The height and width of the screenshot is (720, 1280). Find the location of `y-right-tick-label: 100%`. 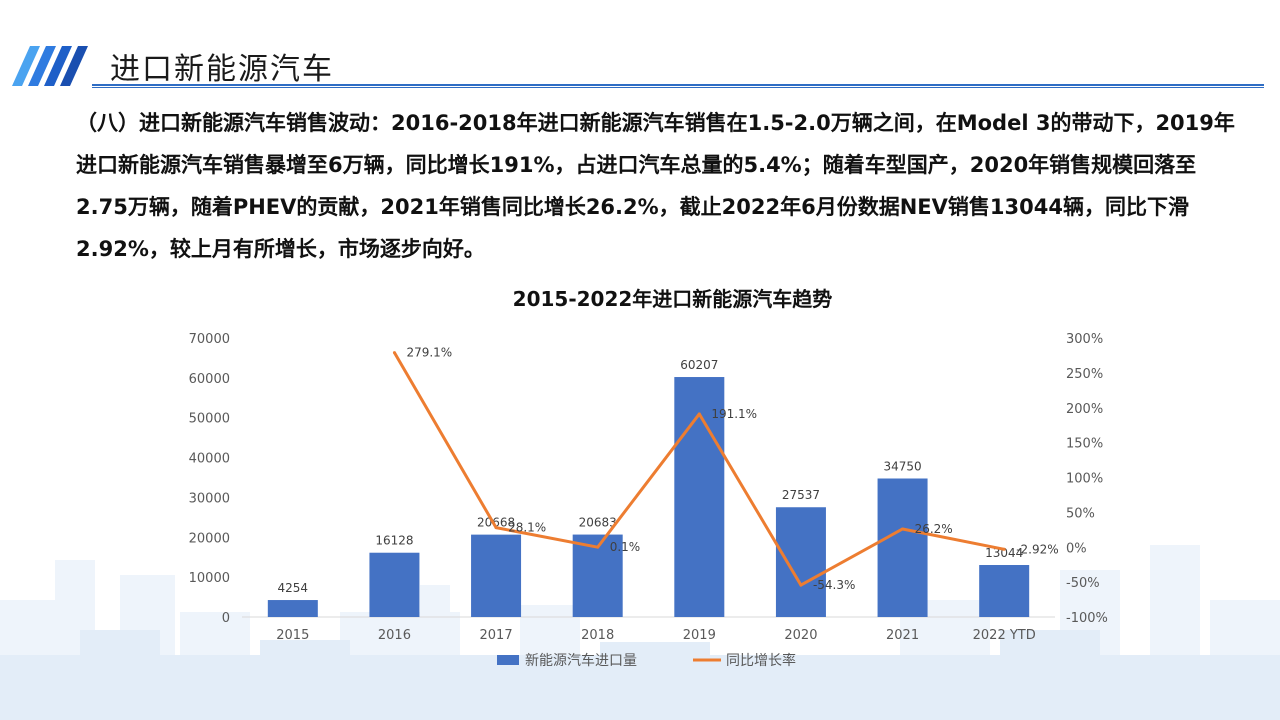

y-right-tick-label: 100% is located at coordinates (1084, 479).